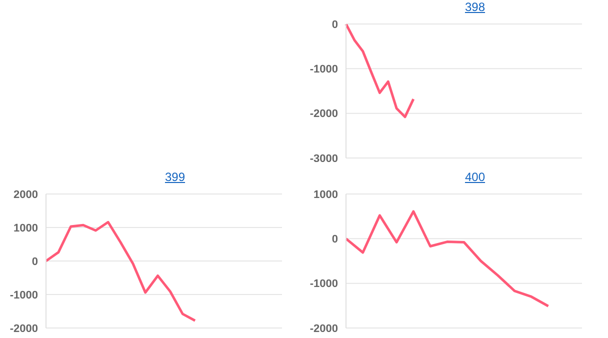  What do you see at coordinates (475, 7) in the screenshot?
I see `chart-title: 398` at bounding box center [475, 7].